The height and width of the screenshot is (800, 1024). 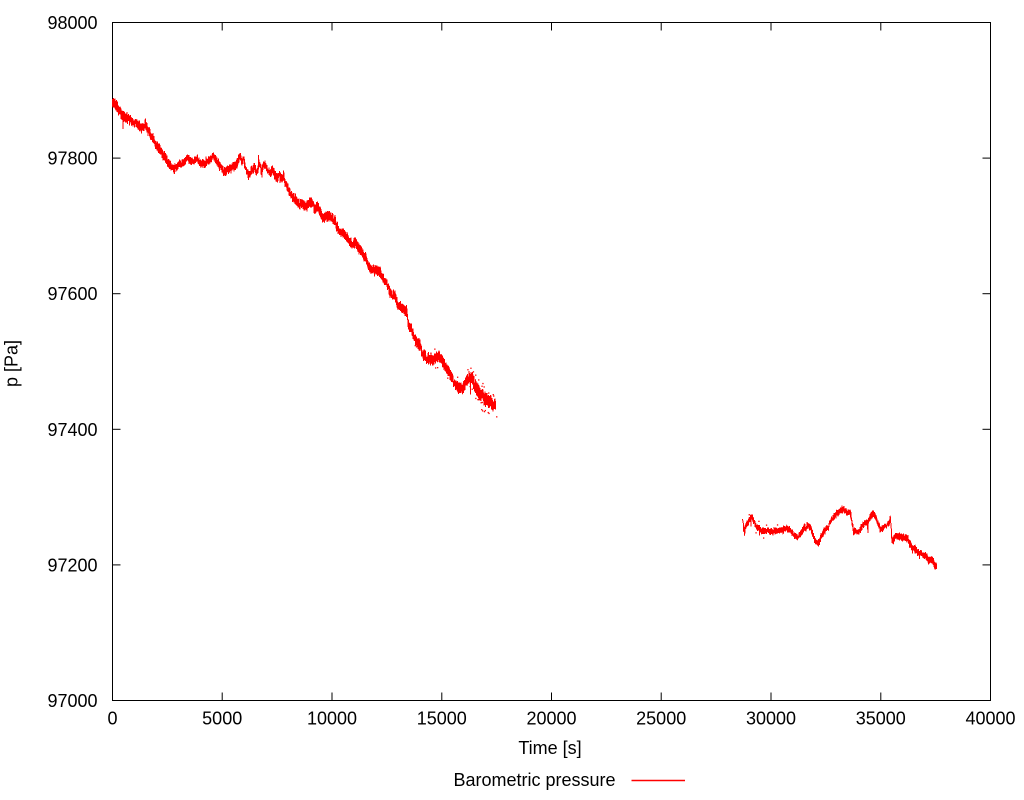 What do you see at coordinates (442, 719) in the screenshot?
I see `svg-text: 15000` at bounding box center [442, 719].